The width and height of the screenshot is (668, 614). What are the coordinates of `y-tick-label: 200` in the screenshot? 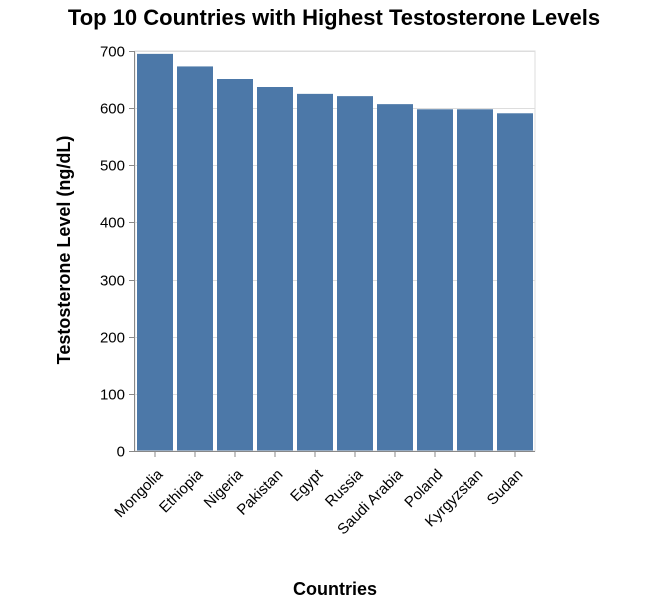 It's located at (112, 338).